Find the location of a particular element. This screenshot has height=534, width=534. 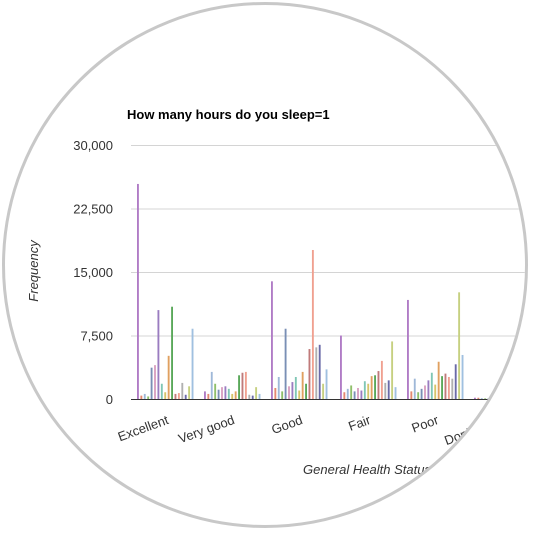

x-category-label: Excellent is located at coordinates (143, 428).